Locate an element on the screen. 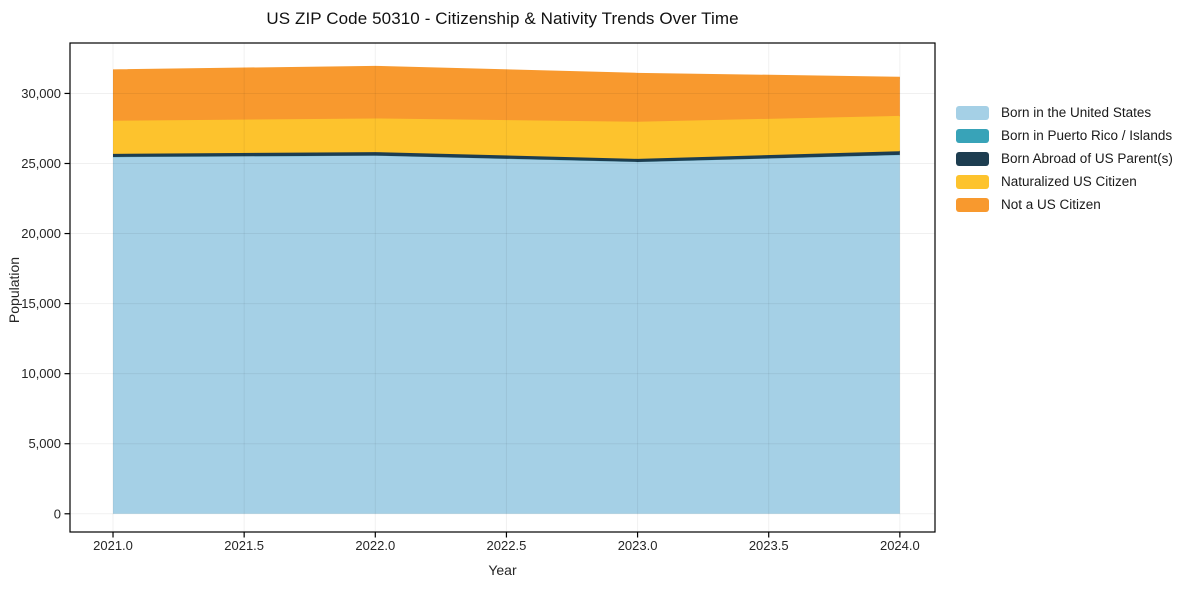 The width and height of the screenshot is (1189, 590). x-tick-label: 2022.0 is located at coordinates (375, 545).